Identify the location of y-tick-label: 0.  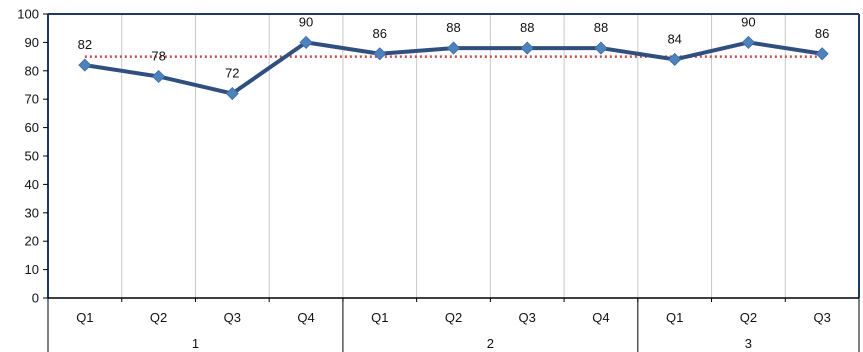
(35, 298).